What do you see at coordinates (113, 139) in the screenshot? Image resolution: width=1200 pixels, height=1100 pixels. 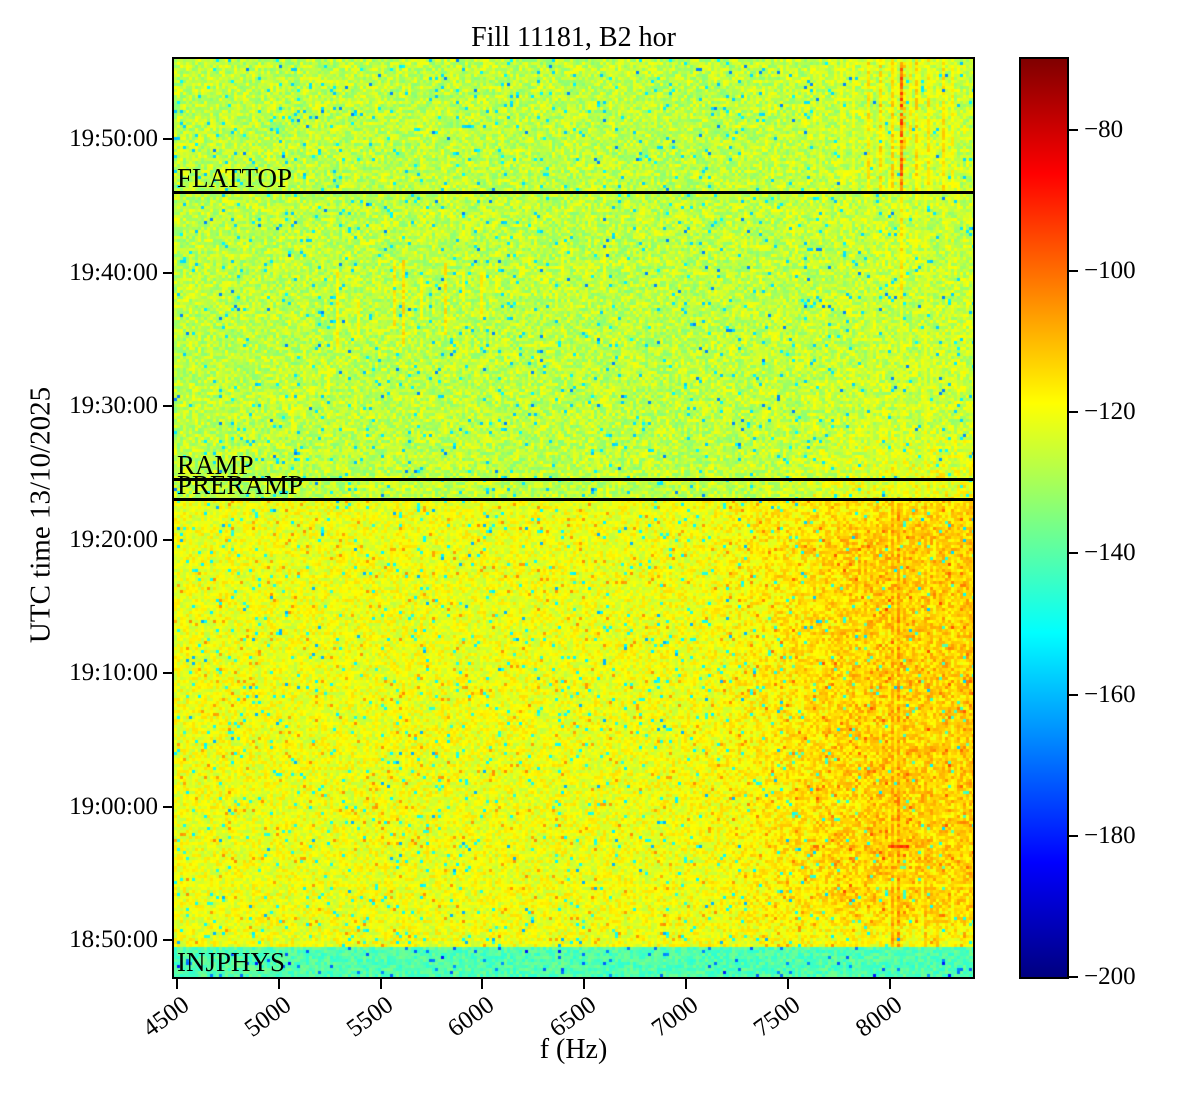 I see `y-tick-label: 19:50:00` at bounding box center [113, 139].